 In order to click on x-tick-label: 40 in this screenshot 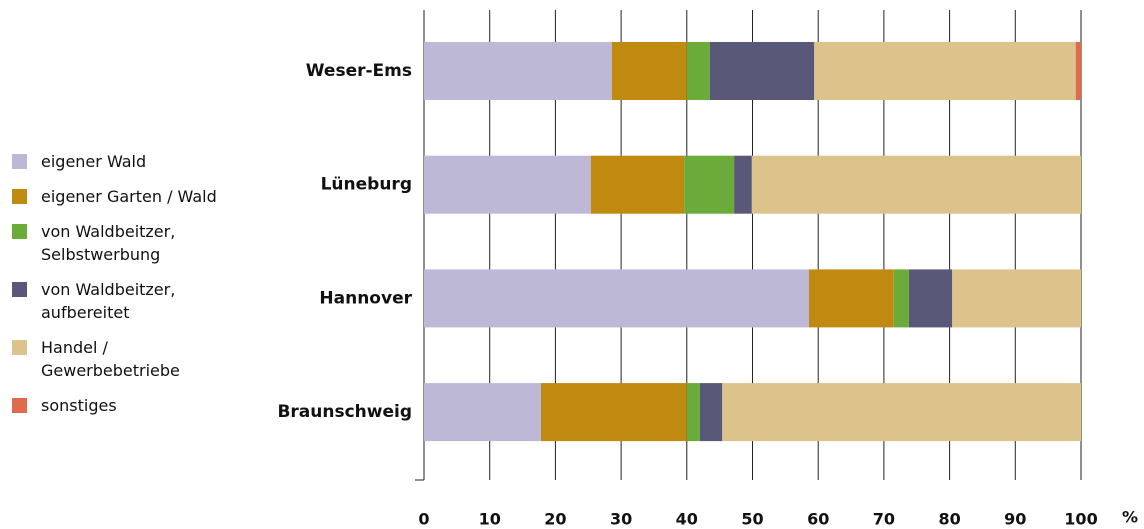, I will do `click(687, 519)`.